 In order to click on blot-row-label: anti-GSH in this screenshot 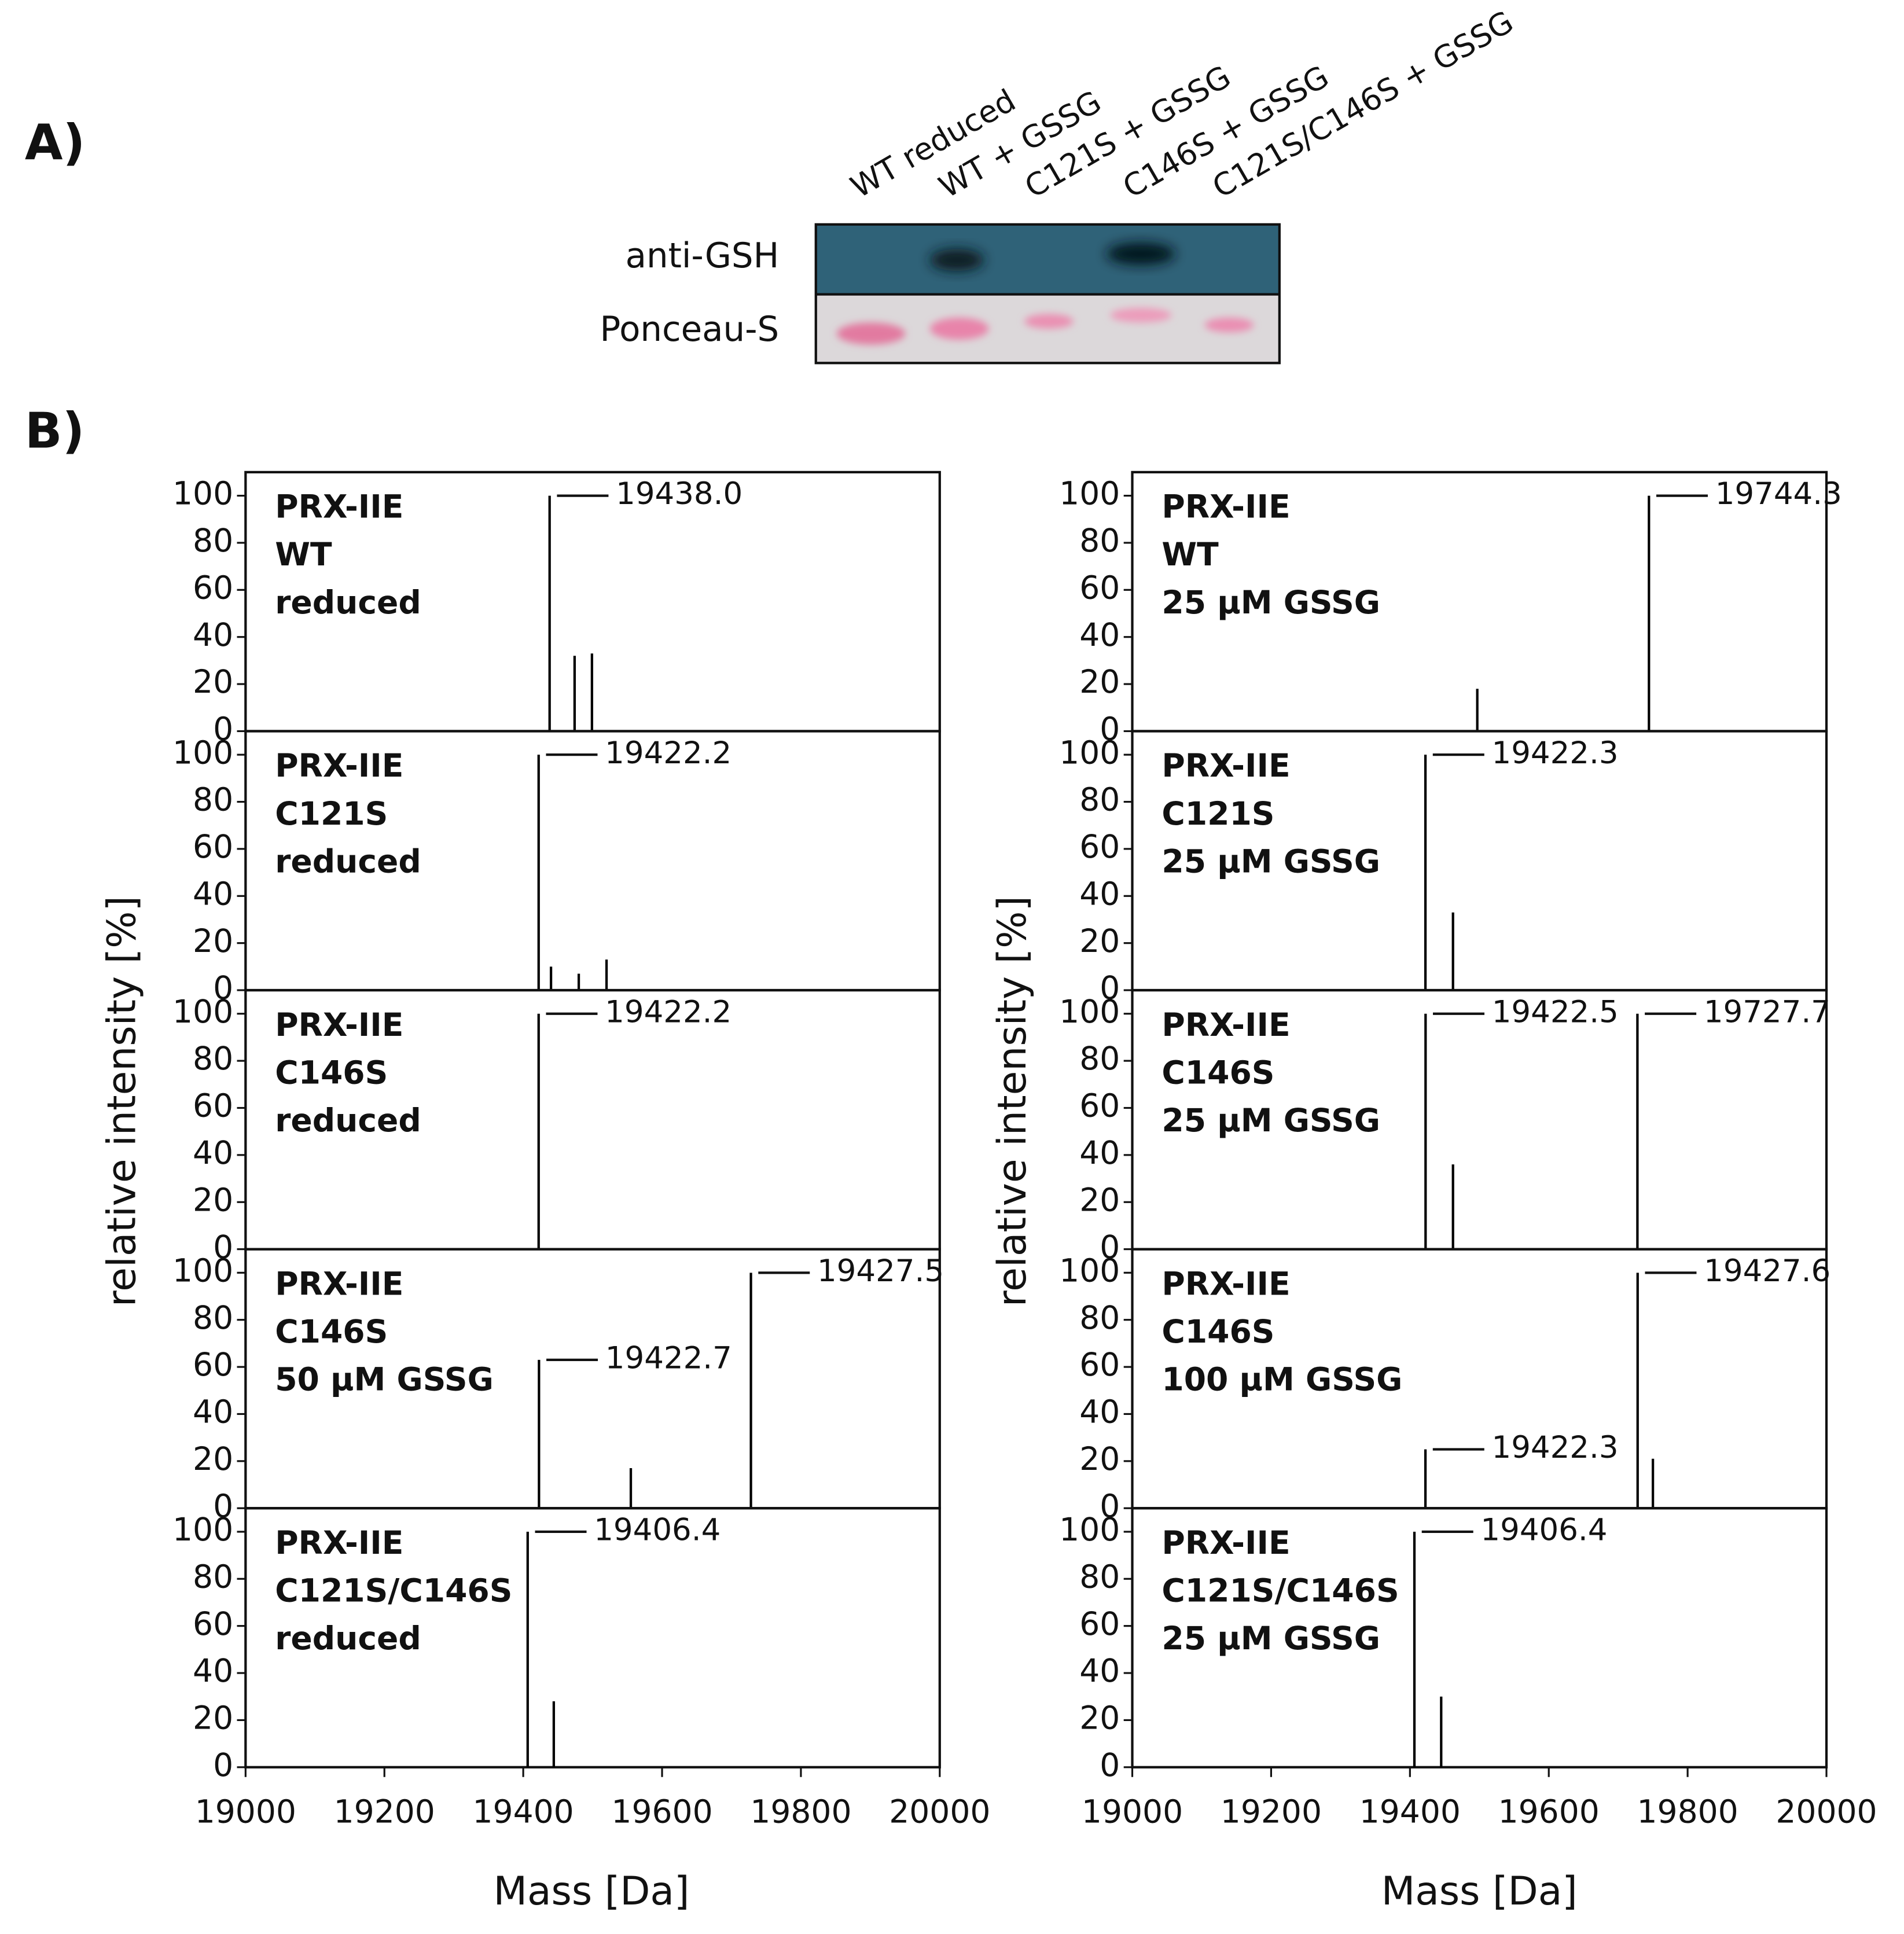, I will do `click(703, 255)`.